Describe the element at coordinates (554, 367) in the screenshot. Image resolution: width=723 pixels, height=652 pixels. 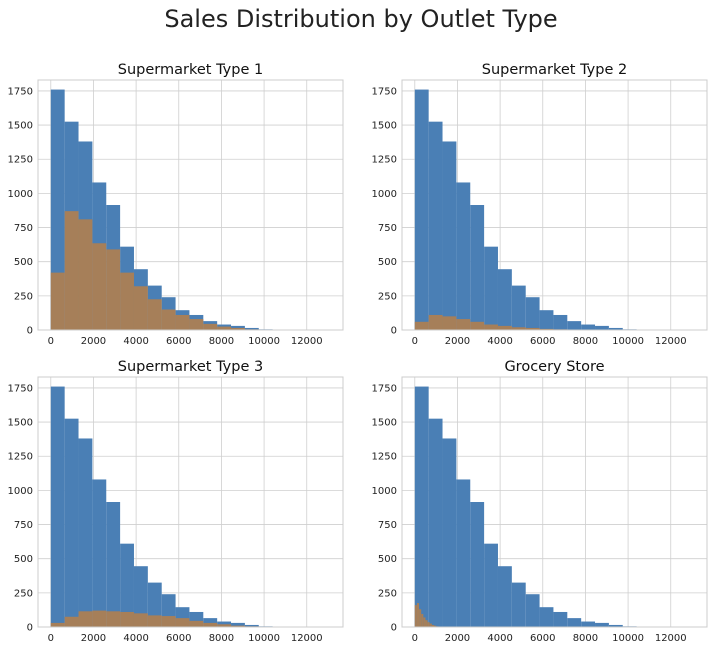
I see `subplot-title: Grocery Store` at that location.